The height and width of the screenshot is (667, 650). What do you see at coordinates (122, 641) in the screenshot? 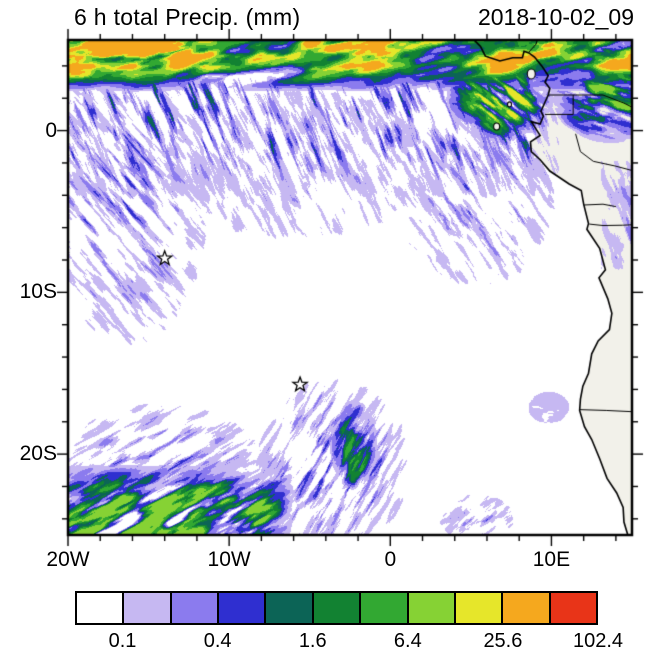
I see `colorbar-tick-label: 0.1` at bounding box center [122, 641].